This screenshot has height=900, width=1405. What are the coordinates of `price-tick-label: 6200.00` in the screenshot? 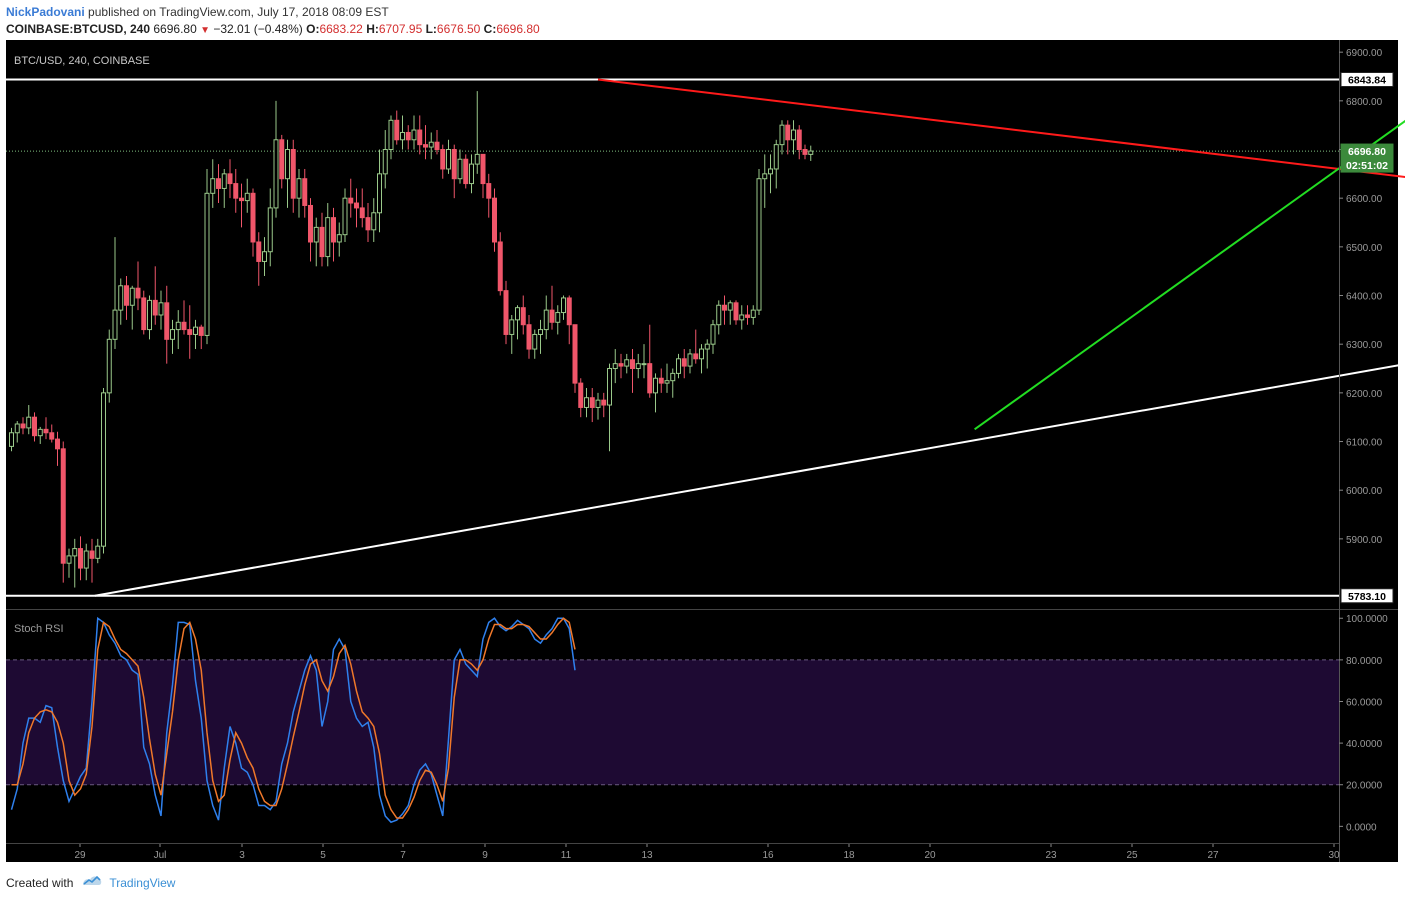 It's located at (1364, 394).